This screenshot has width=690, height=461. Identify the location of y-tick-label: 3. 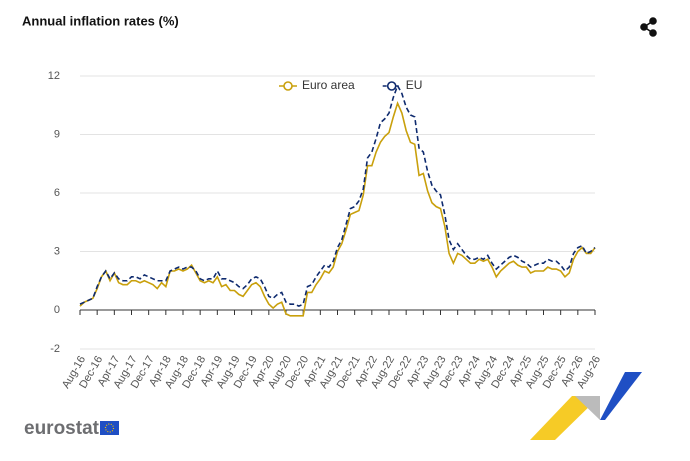
(57, 251).